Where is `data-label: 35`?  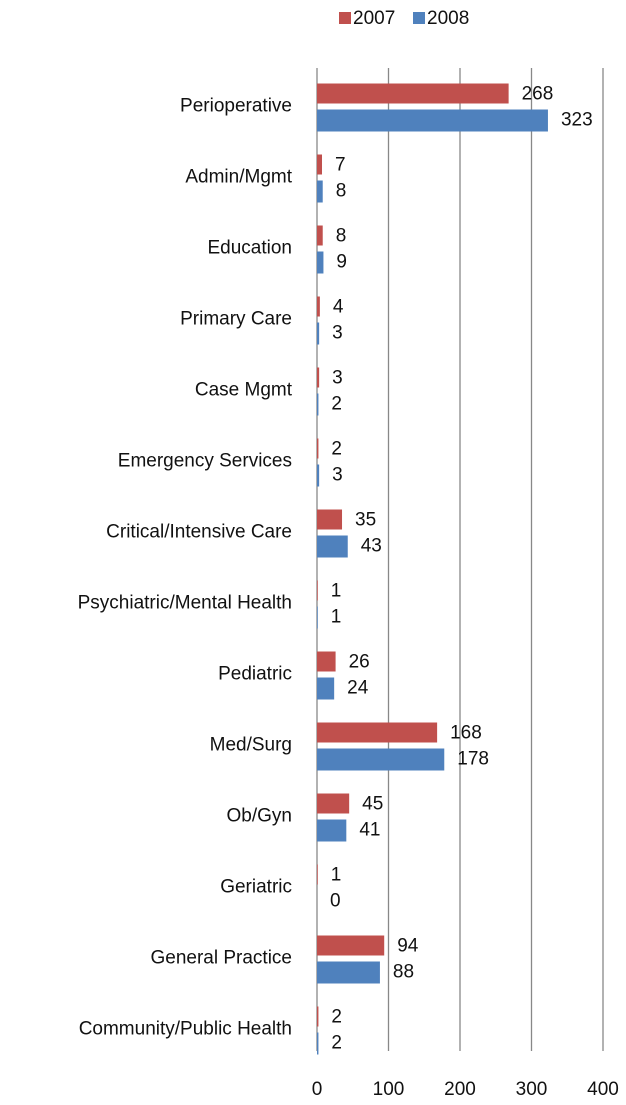 data-label: 35 is located at coordinates (365, 520).